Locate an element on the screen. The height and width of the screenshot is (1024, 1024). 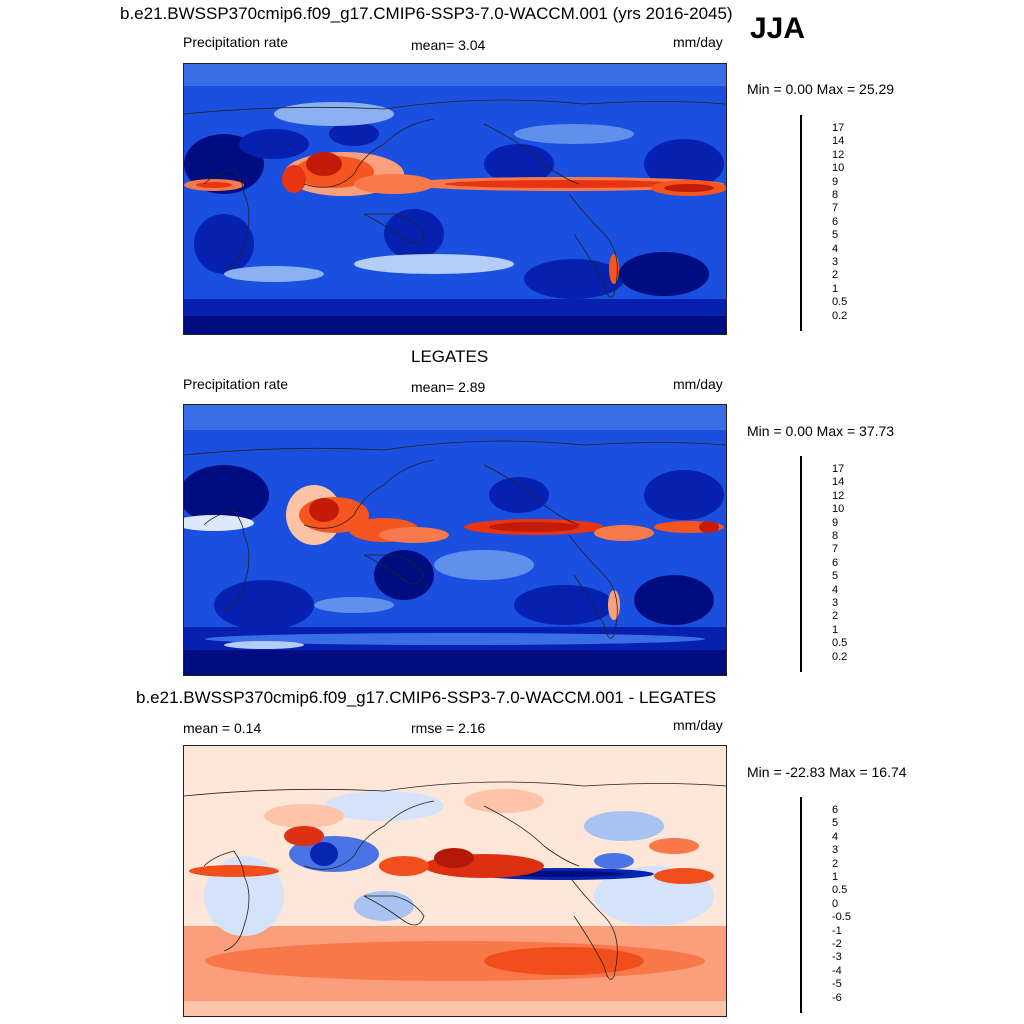
panel1-units: mm/day is located at coordinates (698, 42).